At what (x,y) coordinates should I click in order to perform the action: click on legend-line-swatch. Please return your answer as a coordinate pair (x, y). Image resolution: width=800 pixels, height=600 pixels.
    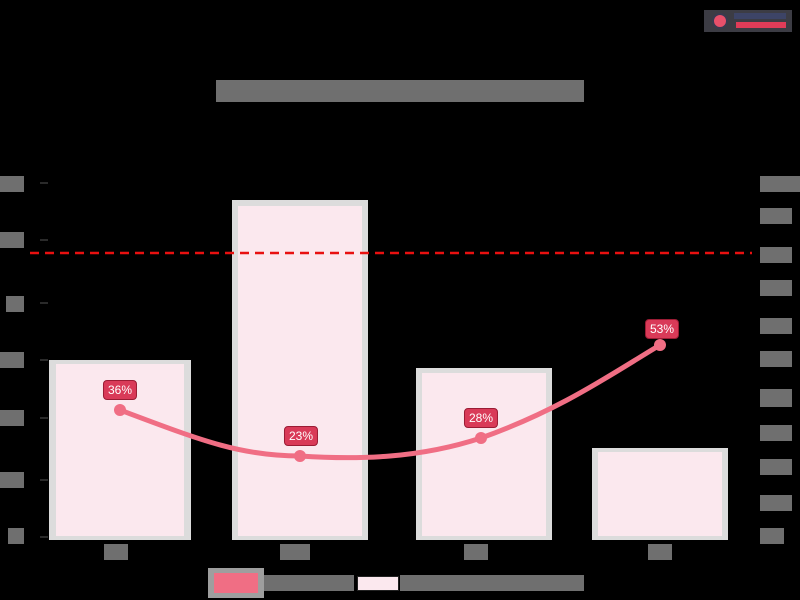
    Looking at the image, I should click on (236, 583).